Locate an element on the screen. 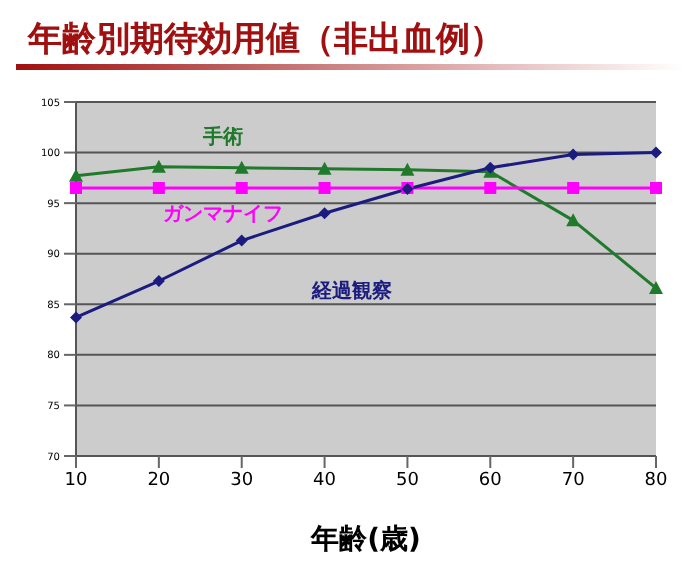 This screenshot has width=700, height=580. x-axis-title: 年齢(歳) is located at coordinates (365, 540).